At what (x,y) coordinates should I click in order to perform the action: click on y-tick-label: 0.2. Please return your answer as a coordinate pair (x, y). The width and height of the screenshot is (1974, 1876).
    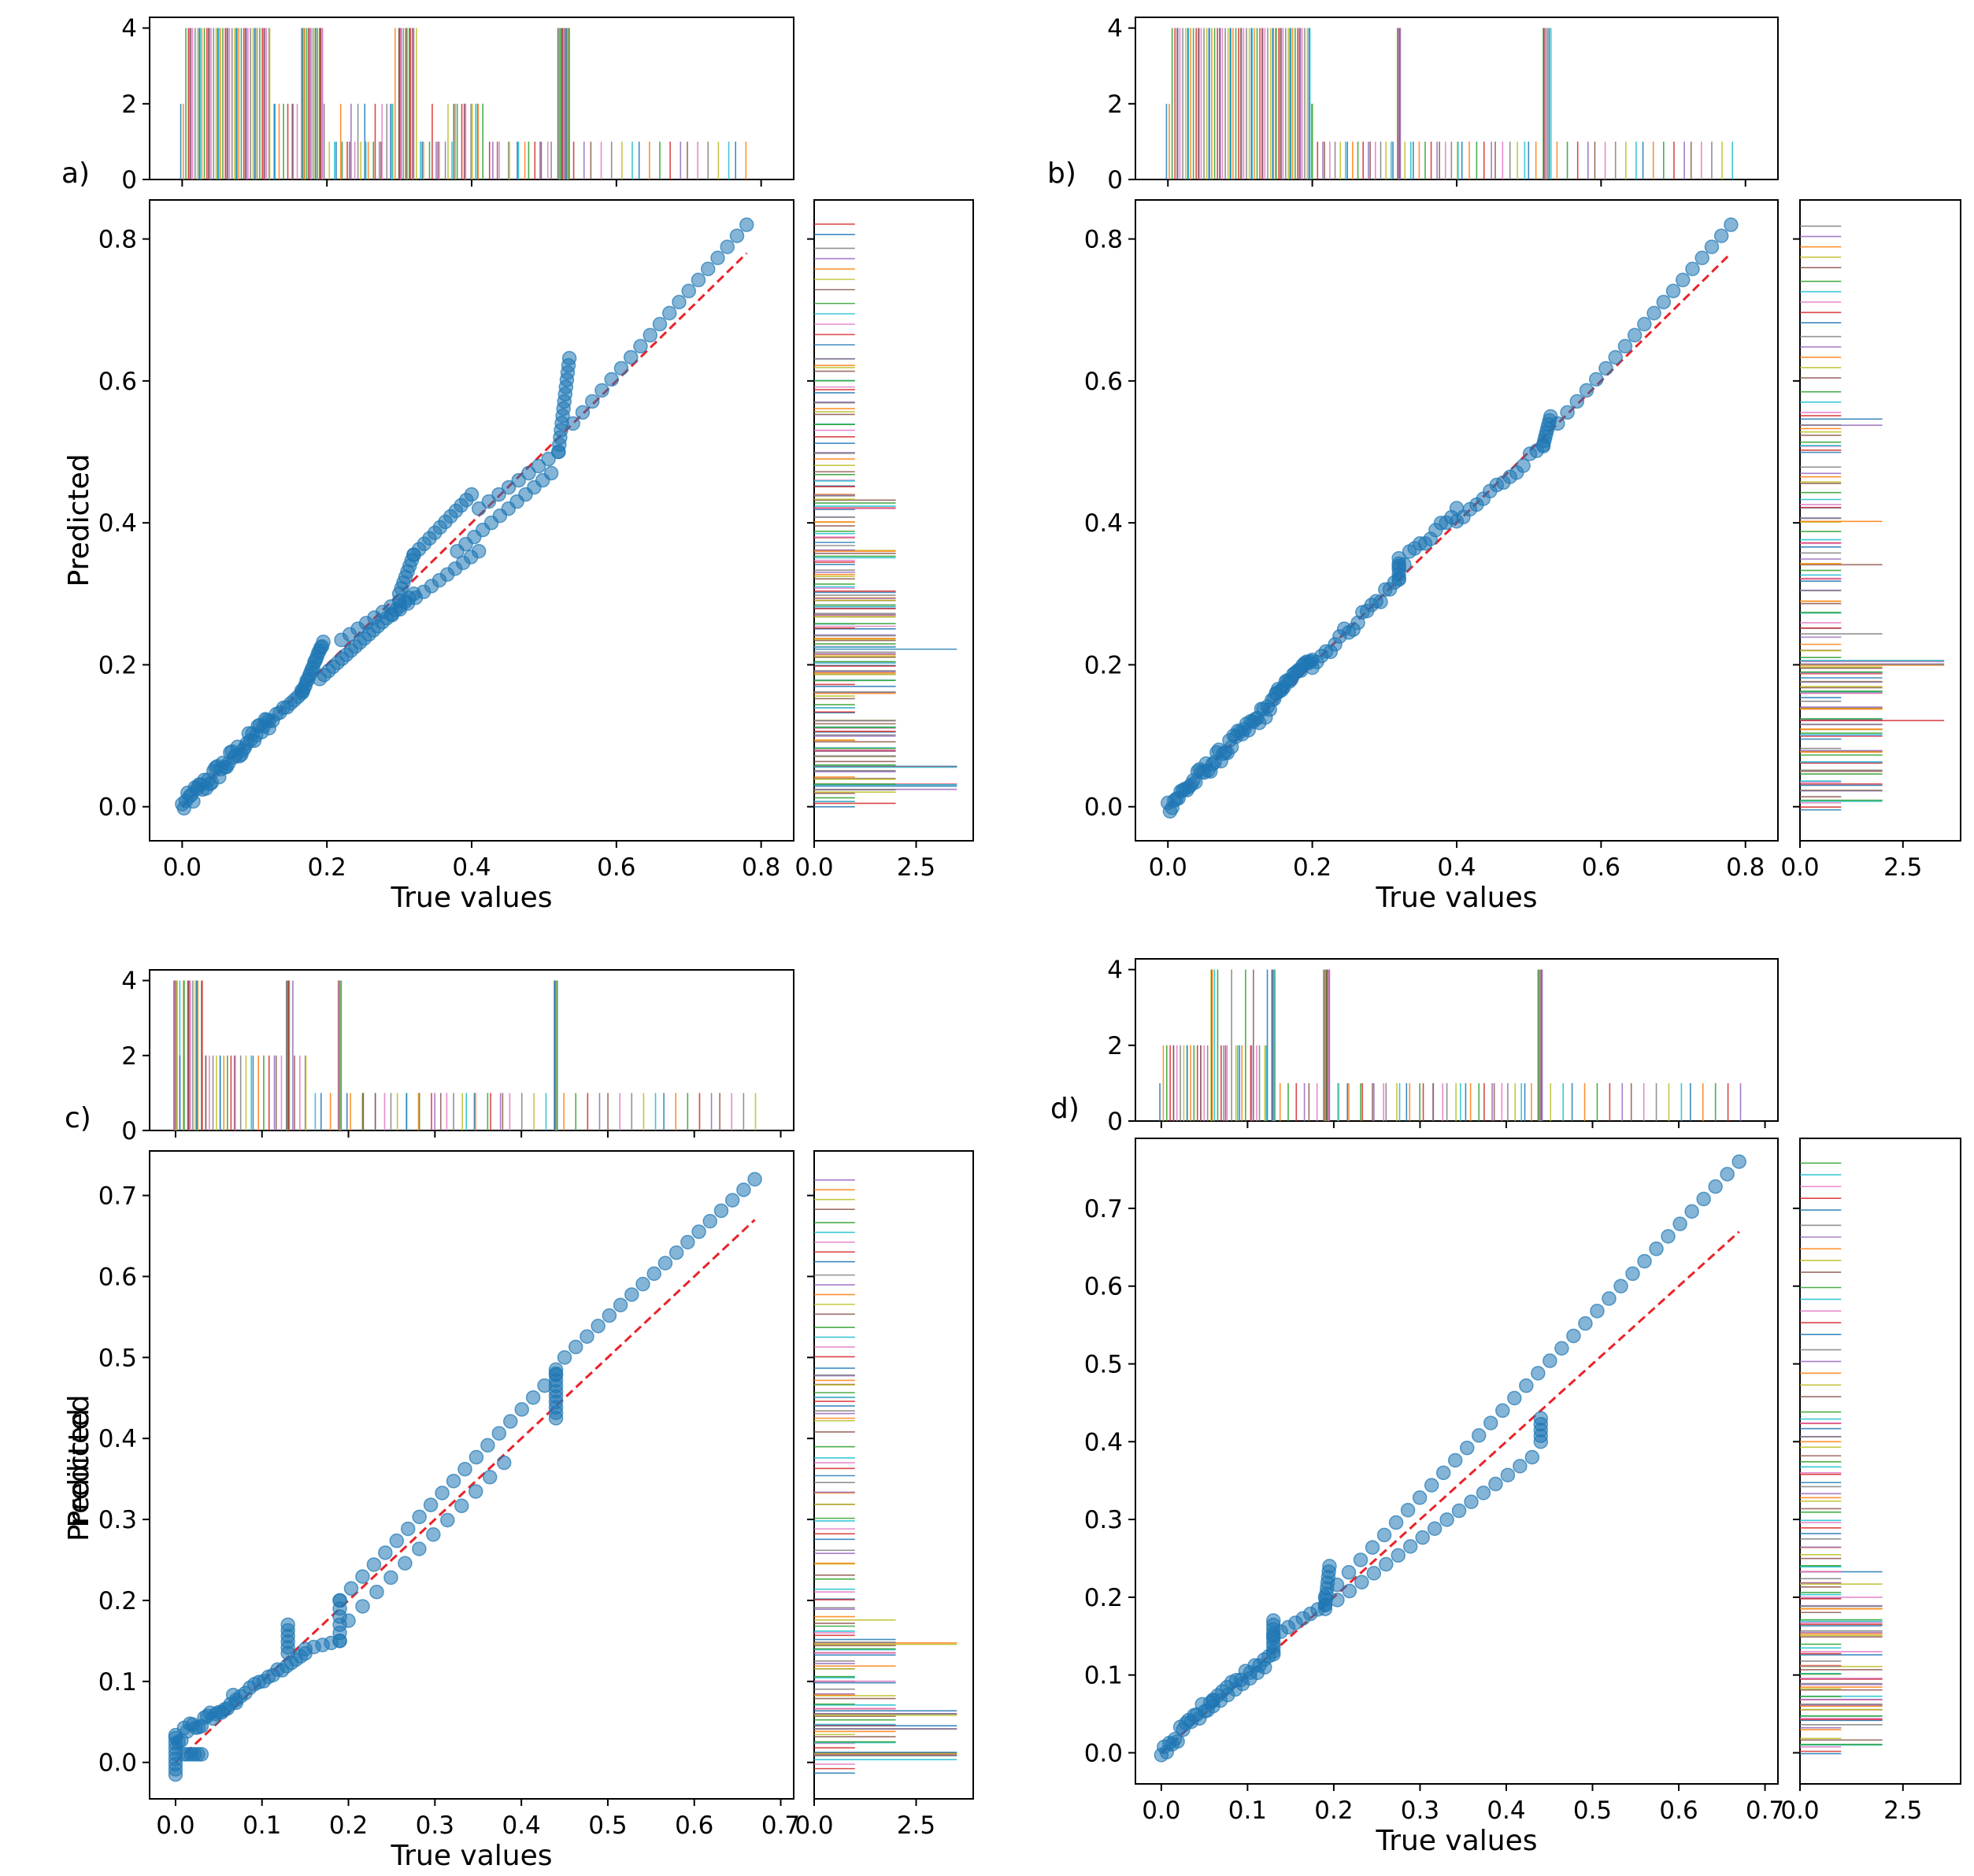
    Looking at the image, I should click on (117, 1601).